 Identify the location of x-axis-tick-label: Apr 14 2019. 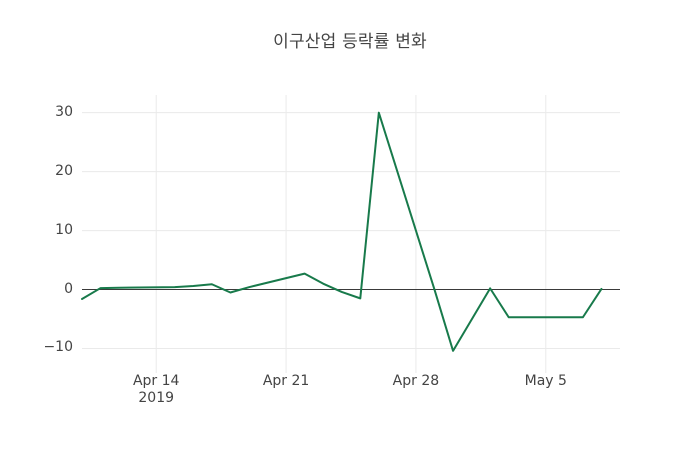
(156, 389).